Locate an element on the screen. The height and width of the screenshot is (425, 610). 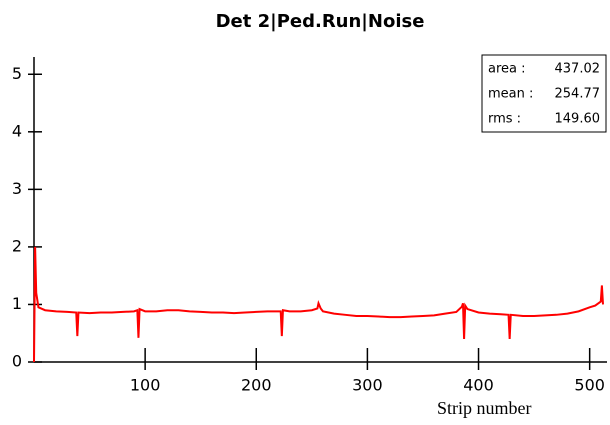
y-tick-label: 3 is located at coordinates (17, 188).